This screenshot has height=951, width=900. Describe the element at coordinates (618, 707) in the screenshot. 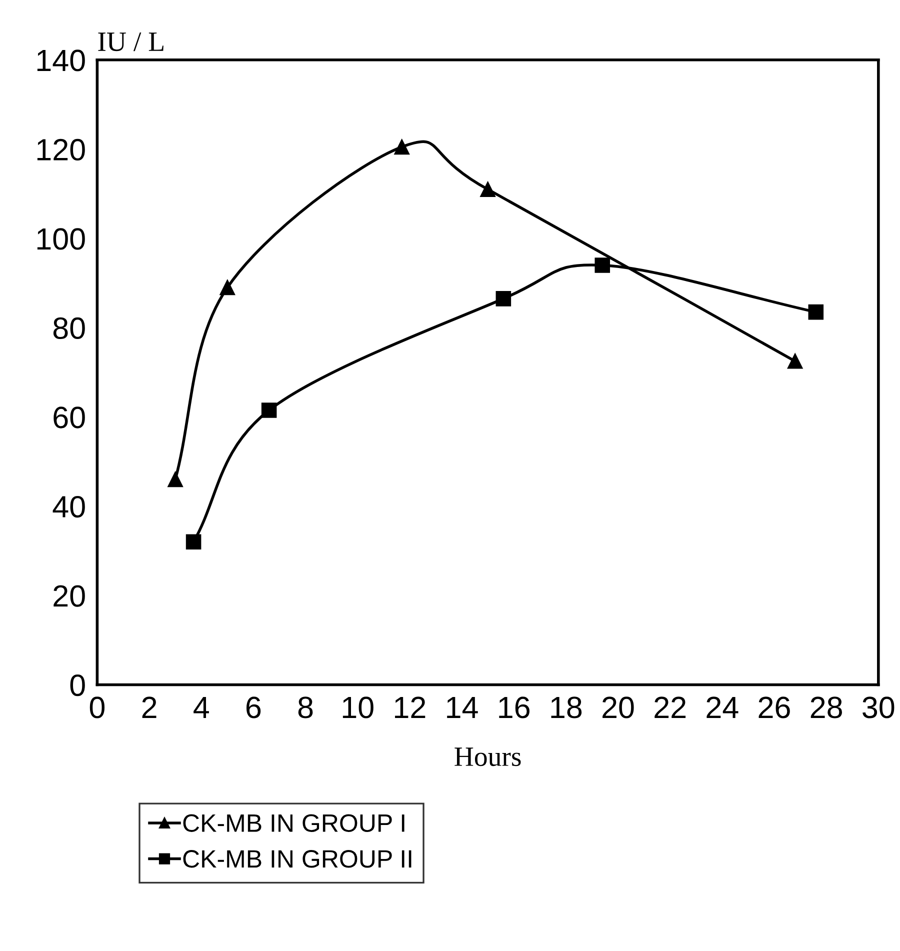

I see `x-tick-label: 20` at that location.